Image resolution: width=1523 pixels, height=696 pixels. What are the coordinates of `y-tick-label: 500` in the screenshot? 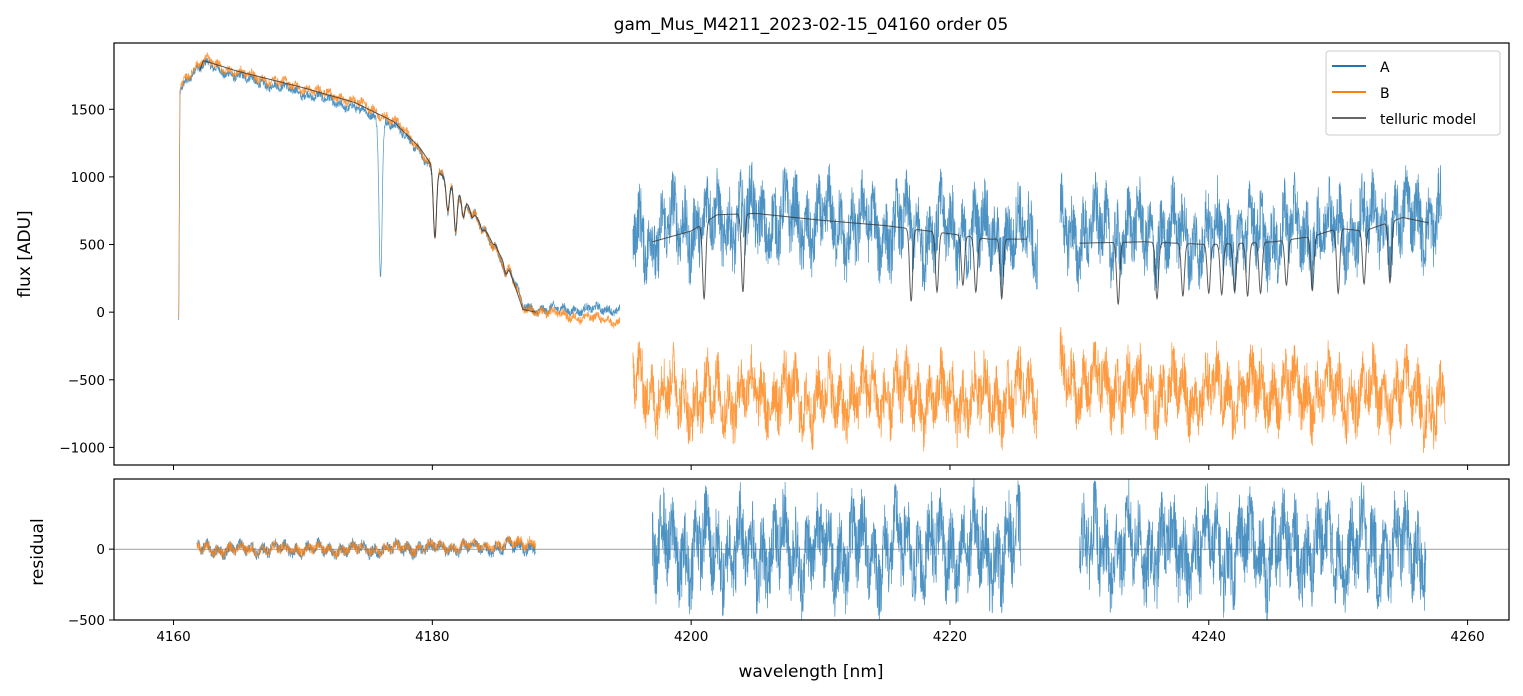 It's located at (92, 246).